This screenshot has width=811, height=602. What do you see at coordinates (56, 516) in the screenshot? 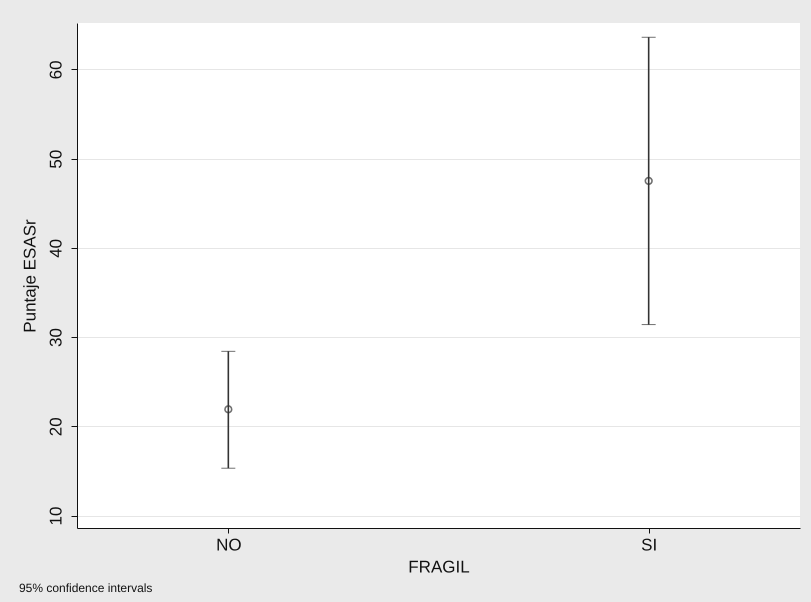
I see `y-tick-label: 10` at bounding box center [56, 516].